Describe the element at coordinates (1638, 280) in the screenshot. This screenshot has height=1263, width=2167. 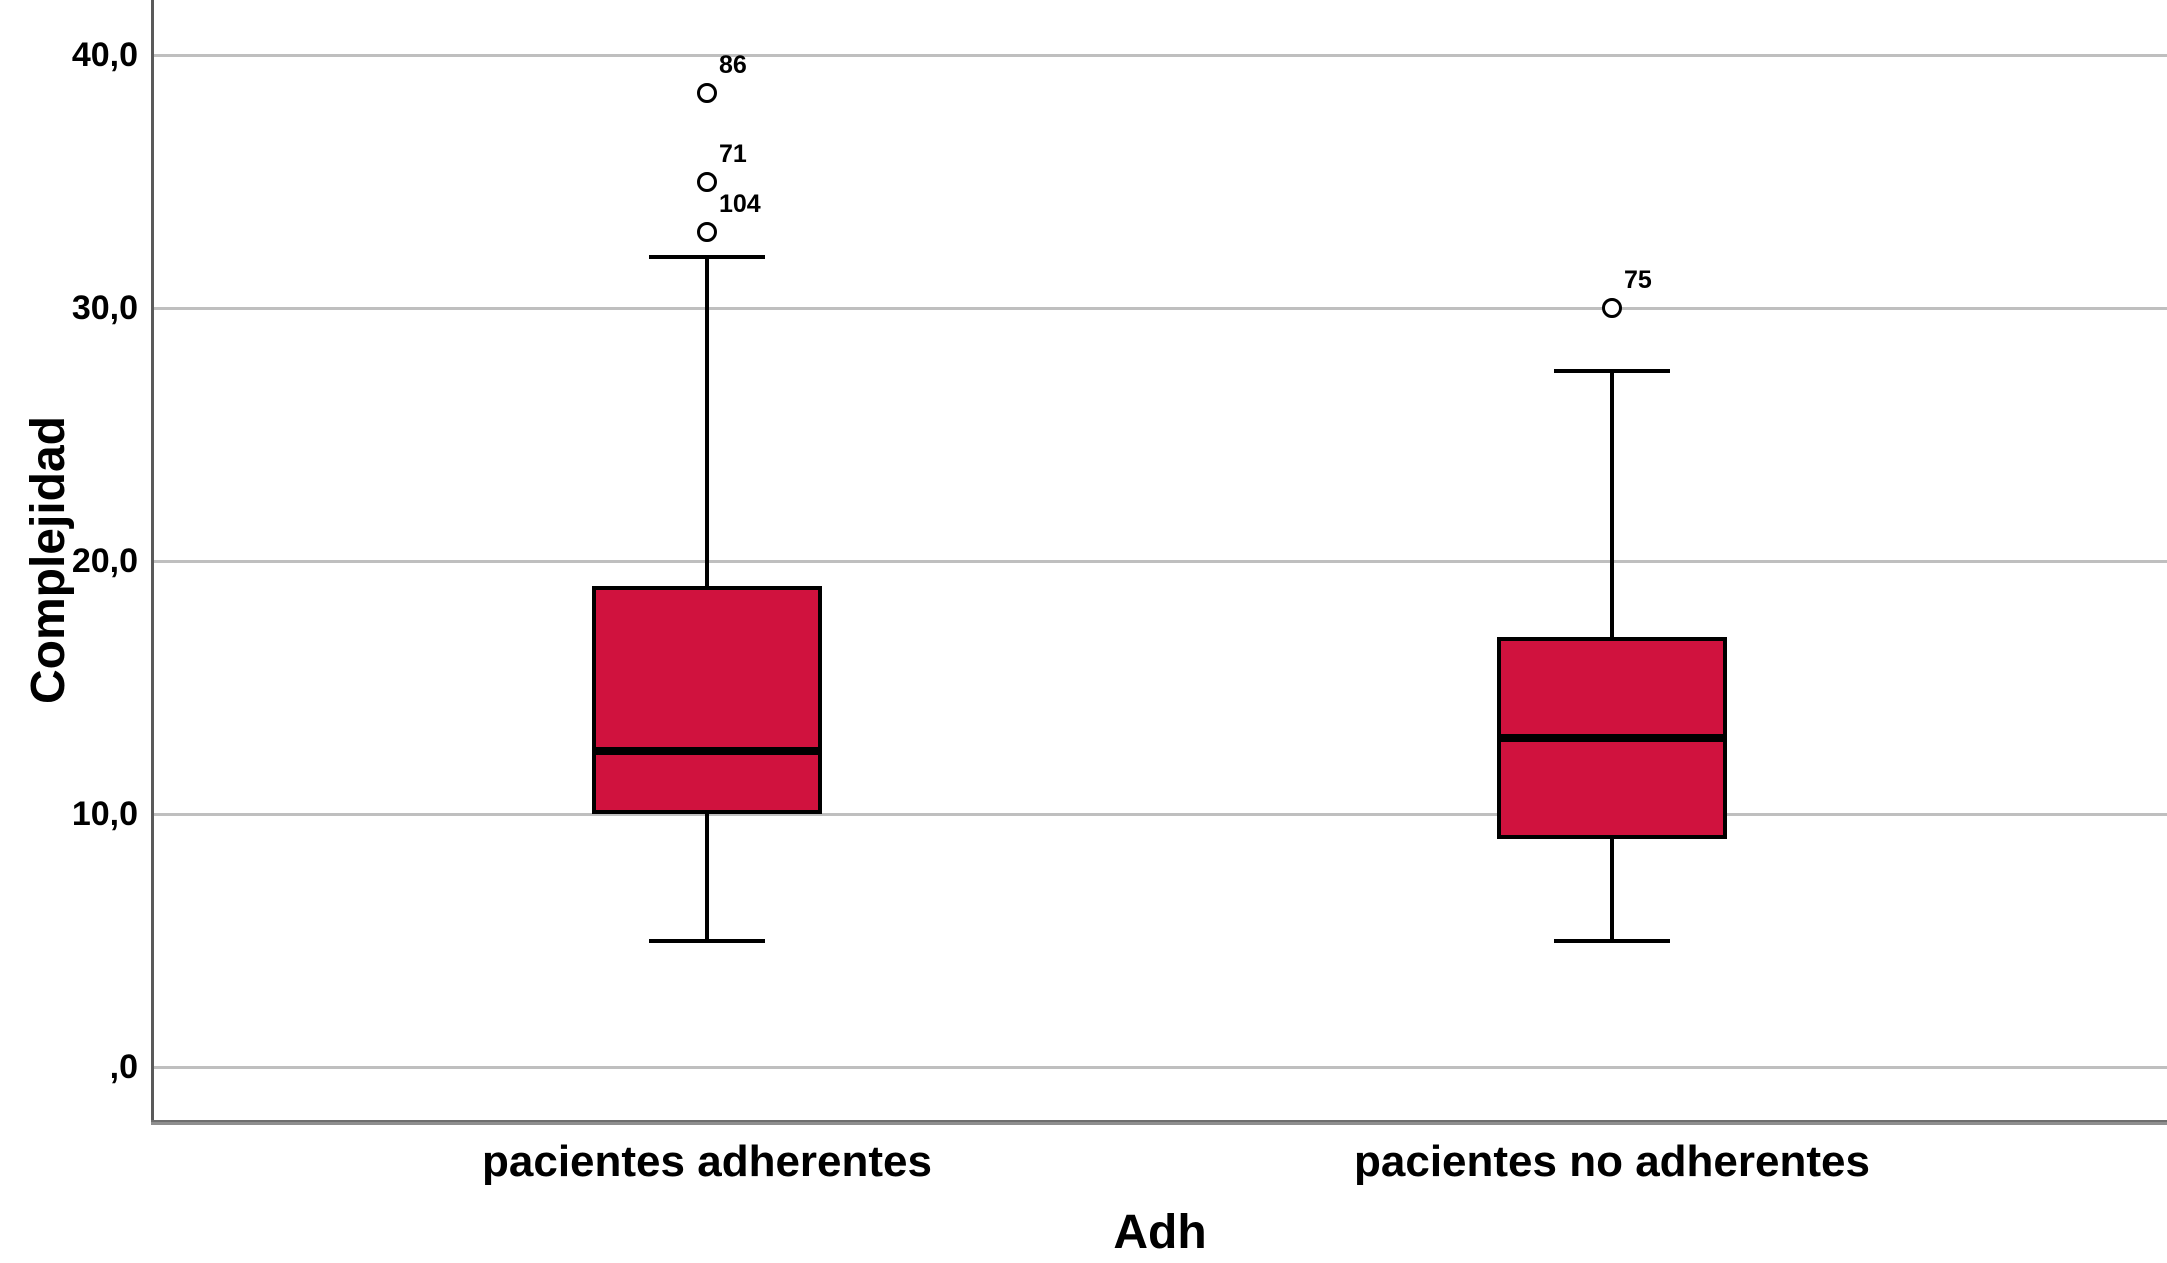
I see `outlier-label: 75` at that location.